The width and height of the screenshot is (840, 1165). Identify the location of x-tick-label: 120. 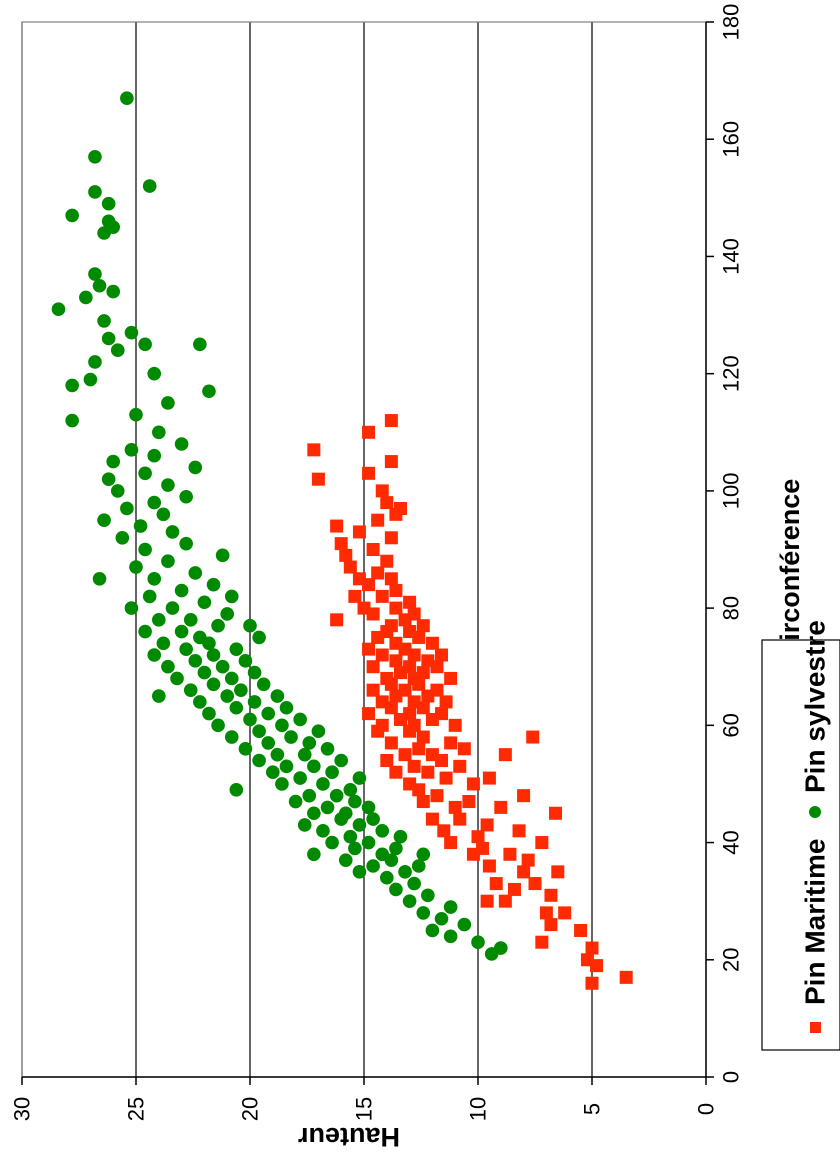
(731, 373).